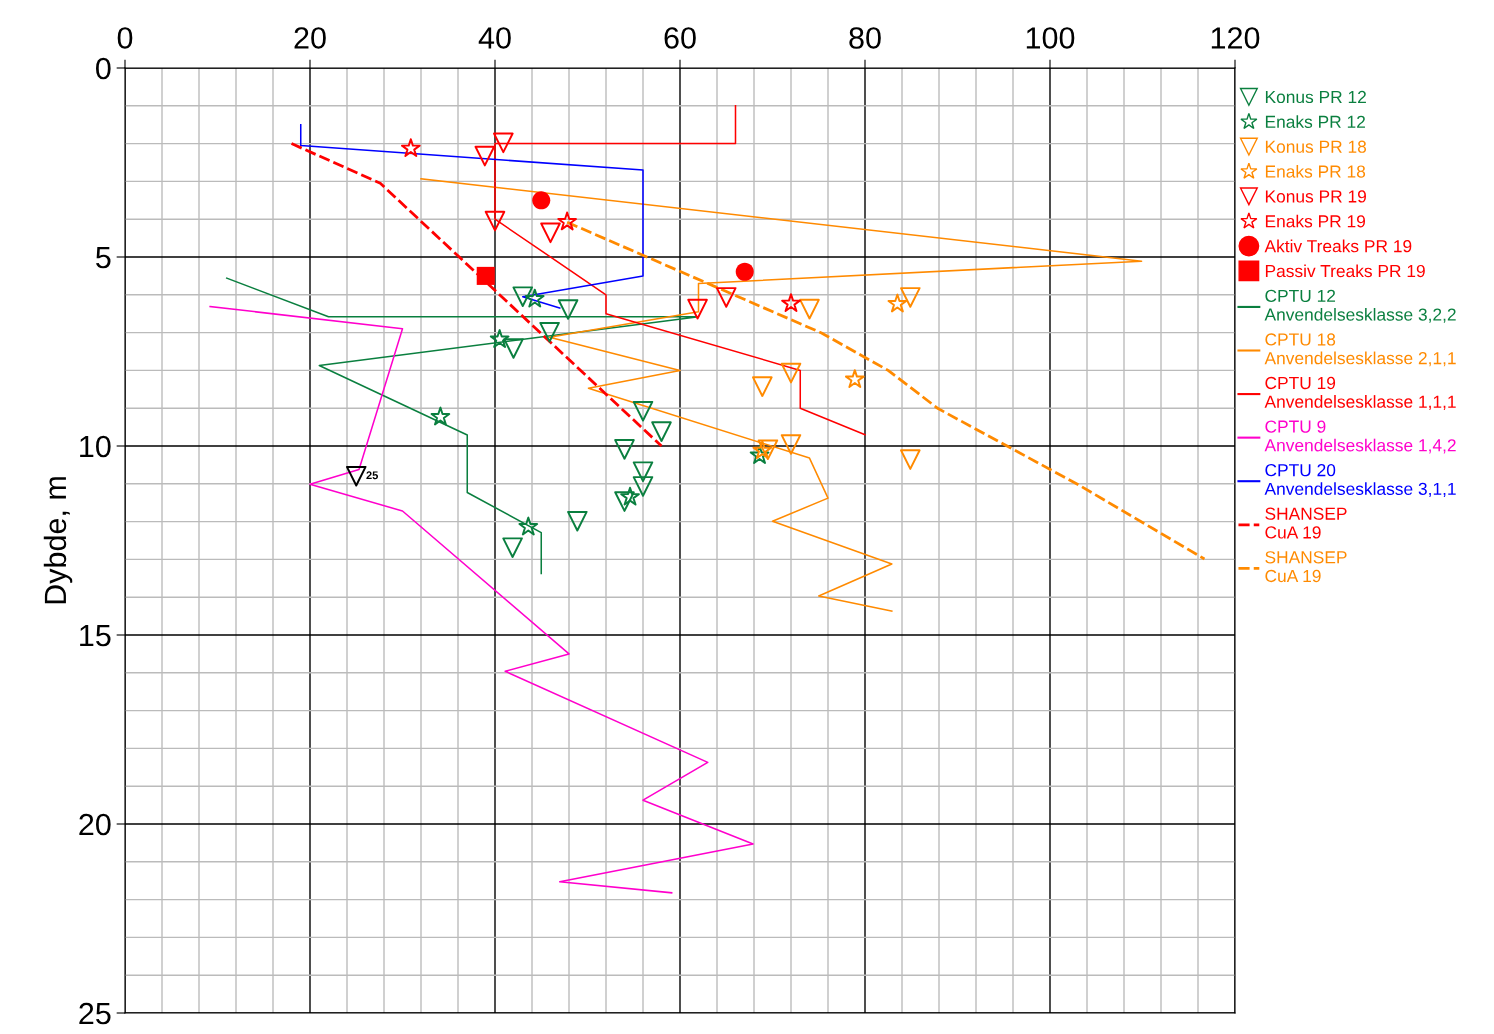  I want to click on x-tick-label: 20, so click(310, 38).